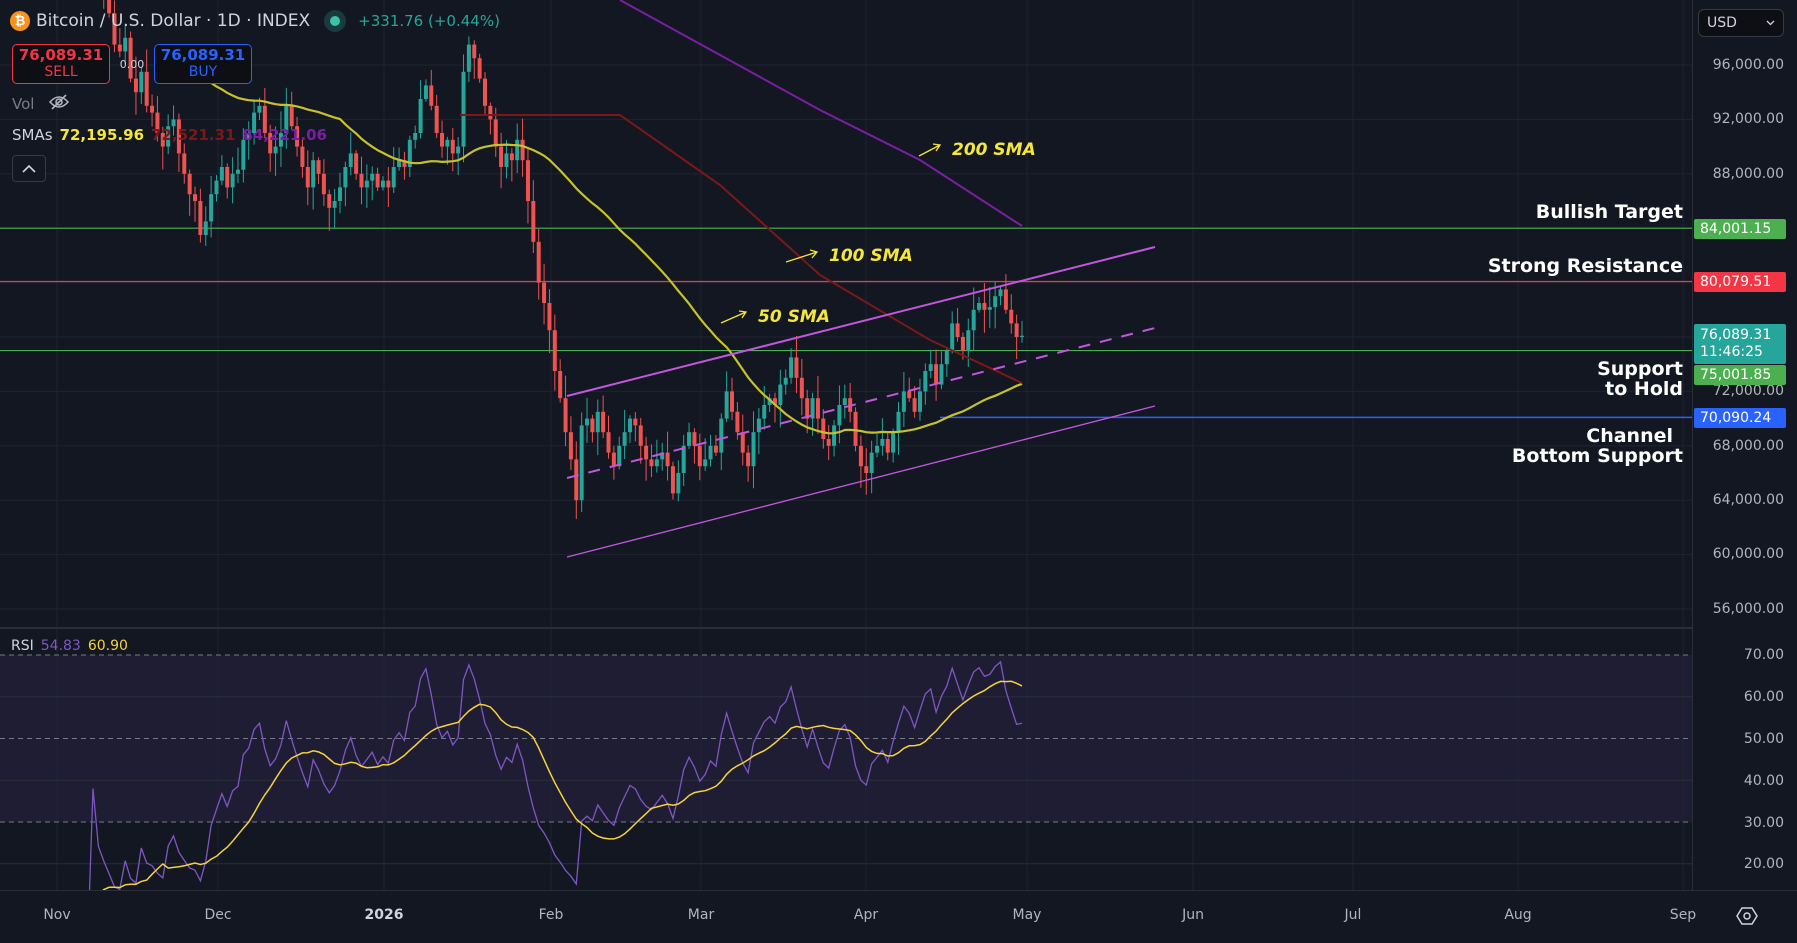  I want to click on buy-button: 76,089.31 BUY, so click(203, 64).